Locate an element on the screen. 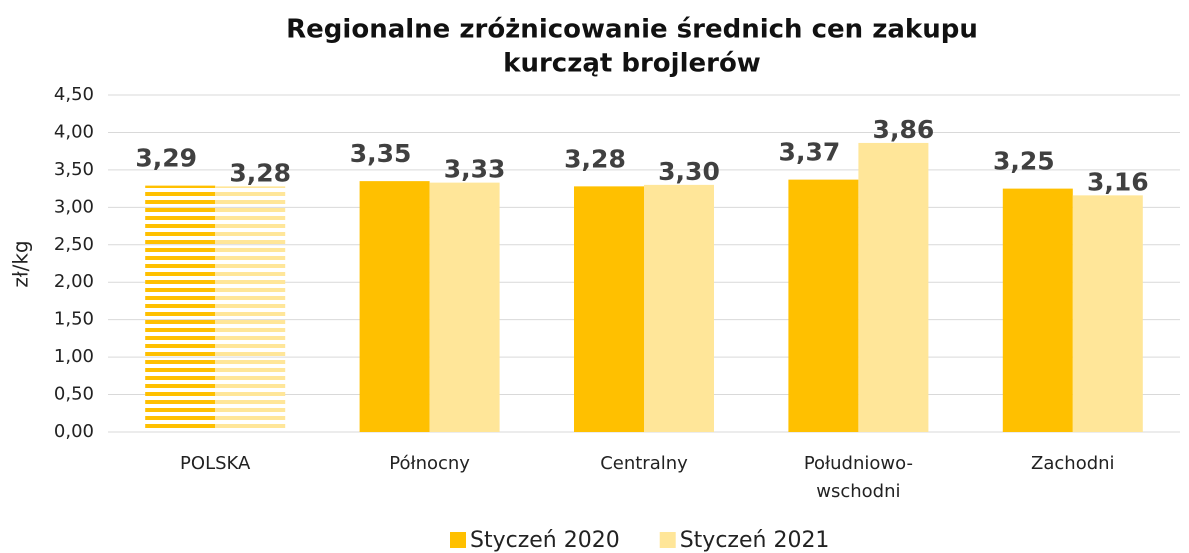  y-tick-label: 0,50 is located at coordinates (74, 394).